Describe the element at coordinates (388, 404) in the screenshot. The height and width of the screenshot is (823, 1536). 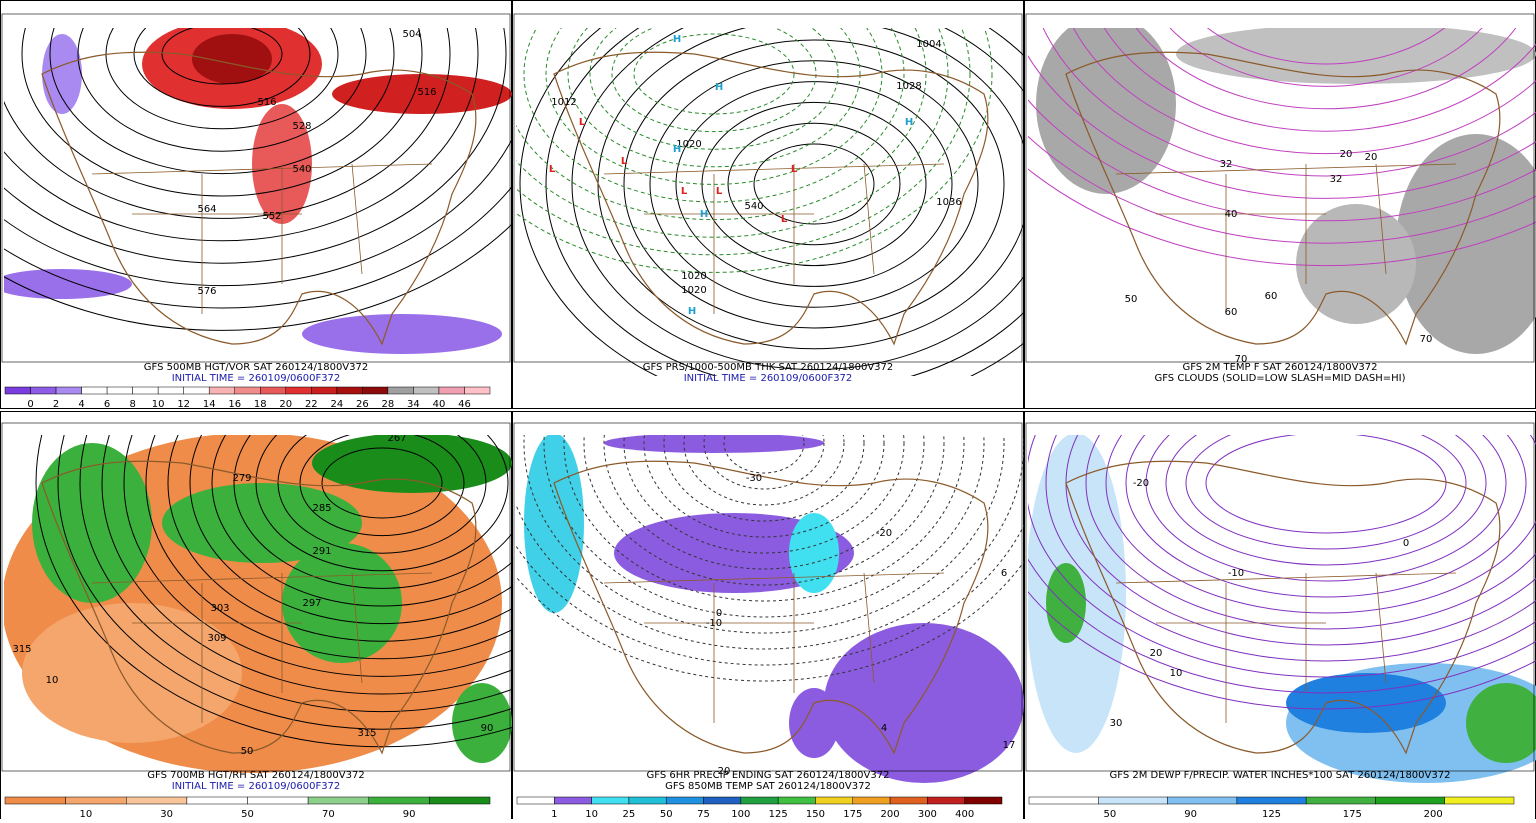
I see `colorbar-label: 28` at that location.